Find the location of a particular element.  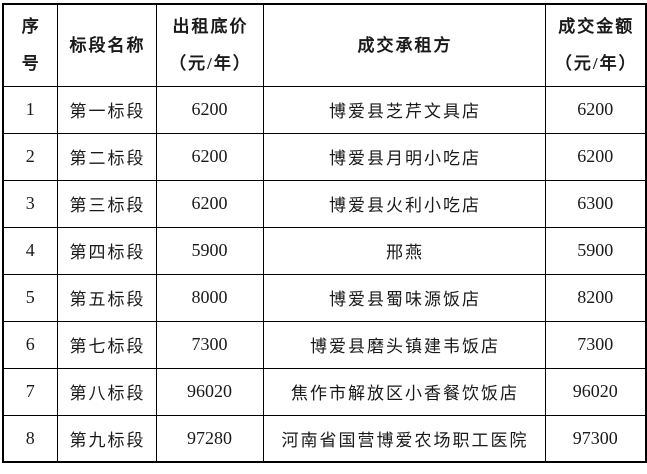

cell-deal-amount: 97300 is located at coordinates (595, 438).